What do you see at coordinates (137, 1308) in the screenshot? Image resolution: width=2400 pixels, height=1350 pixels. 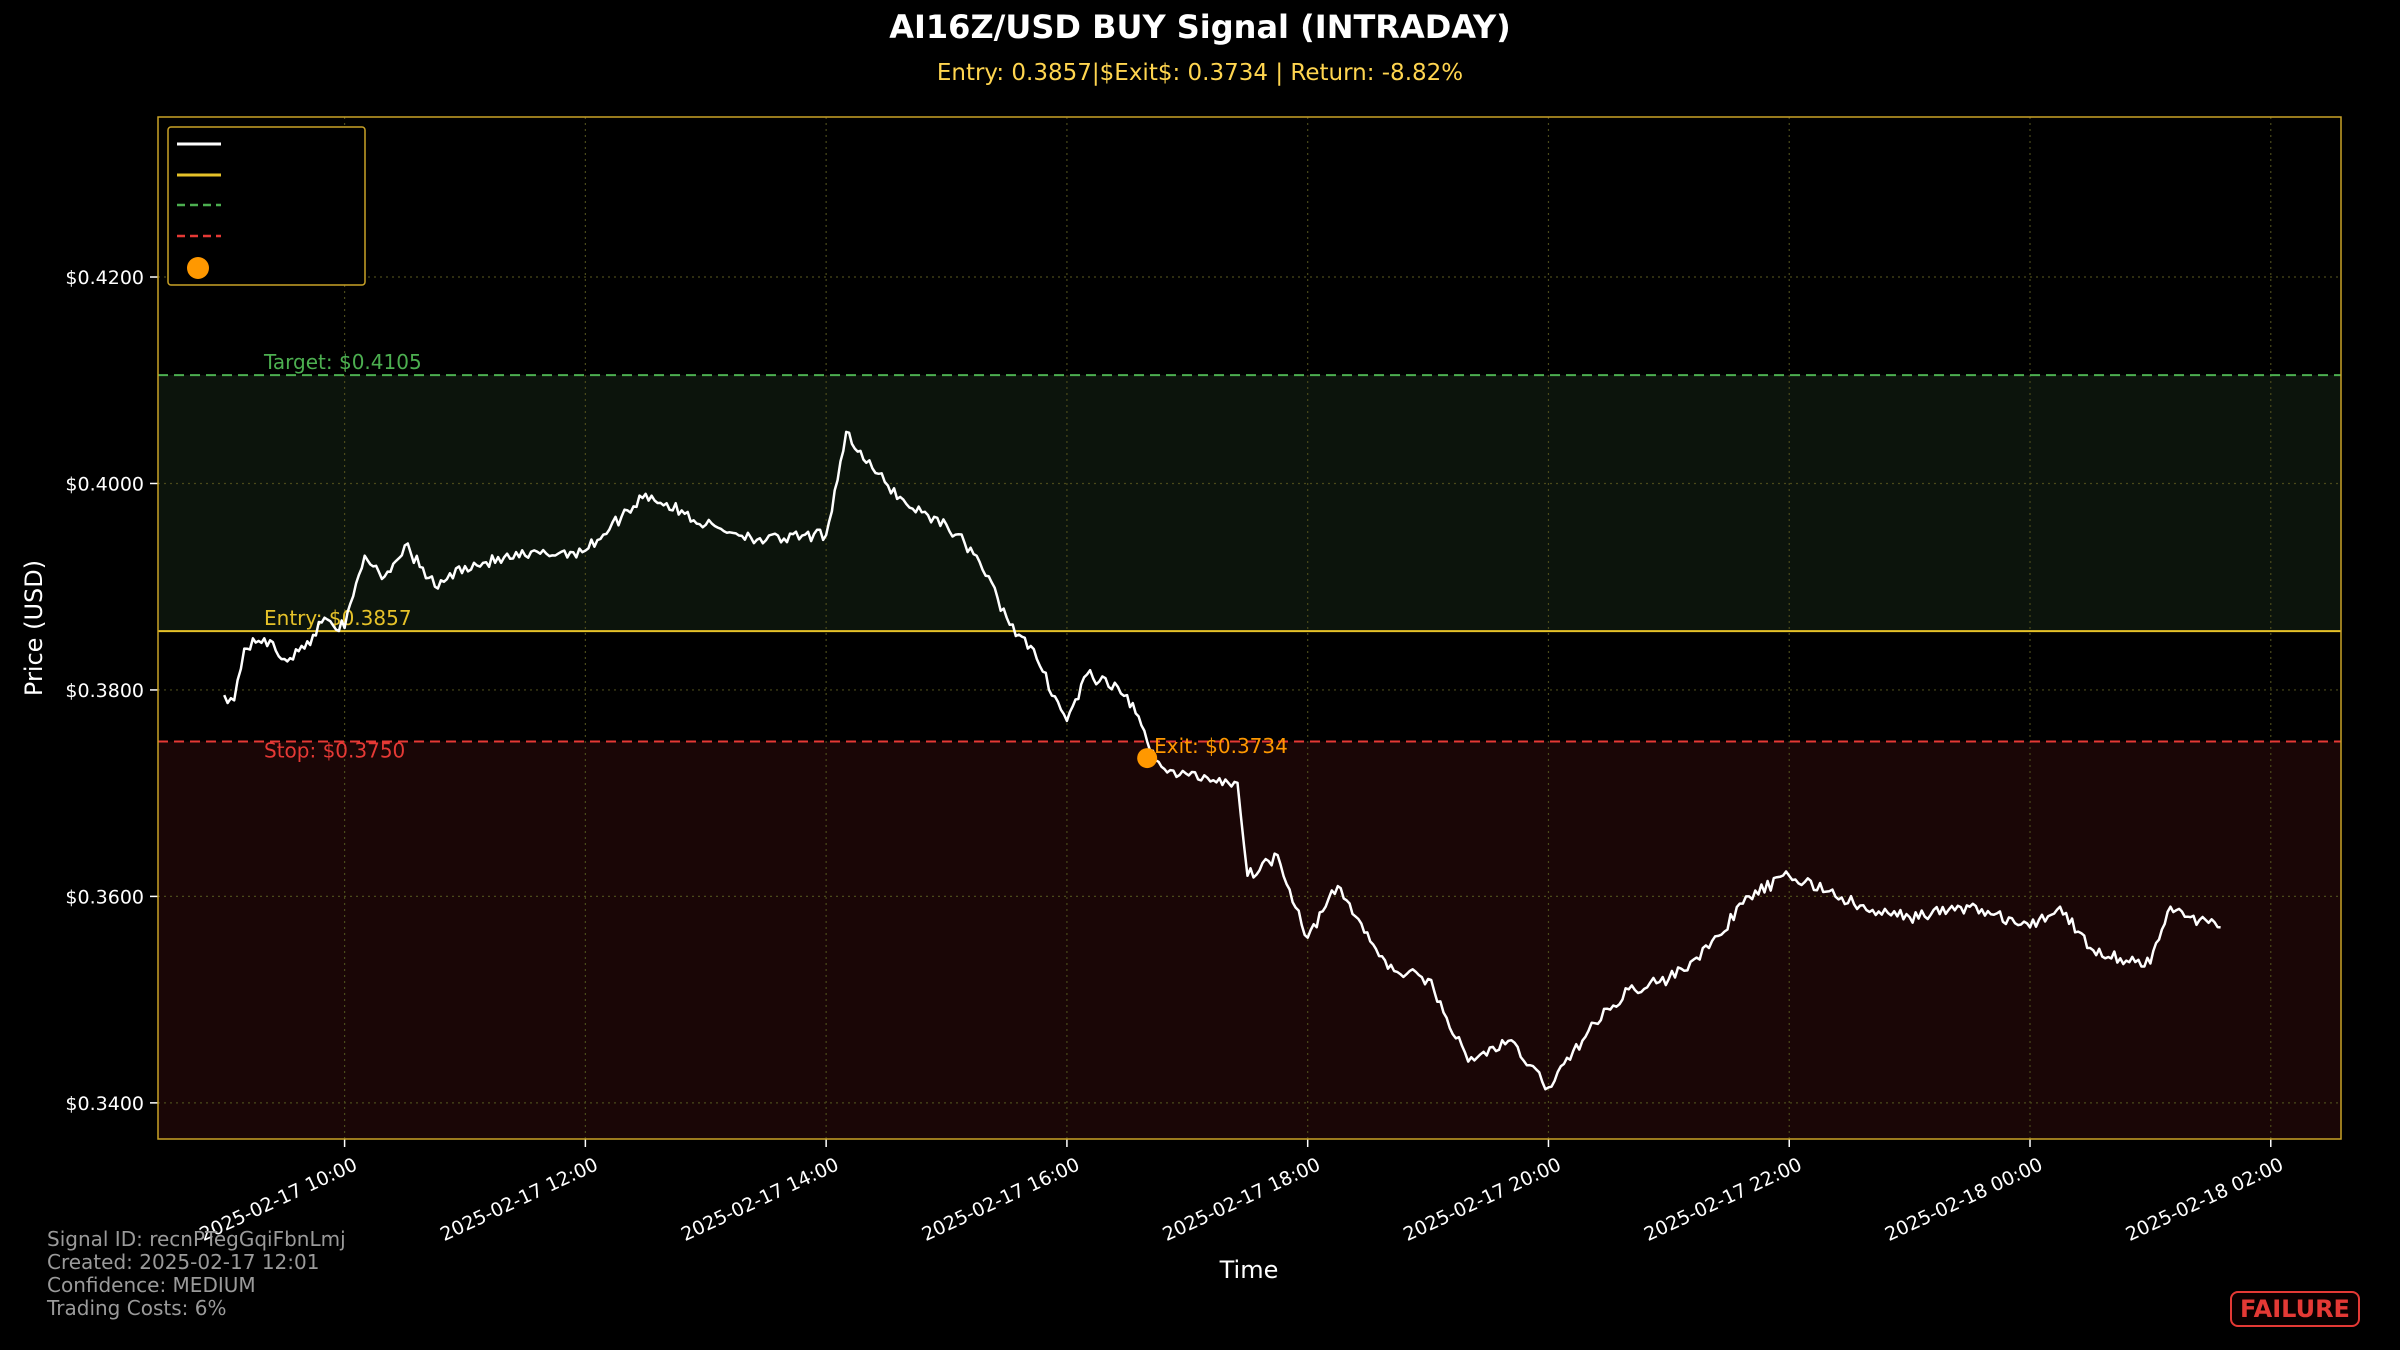 I see `trading-costs: Trading Costs: 6%` at bounding box center [137, 1308].